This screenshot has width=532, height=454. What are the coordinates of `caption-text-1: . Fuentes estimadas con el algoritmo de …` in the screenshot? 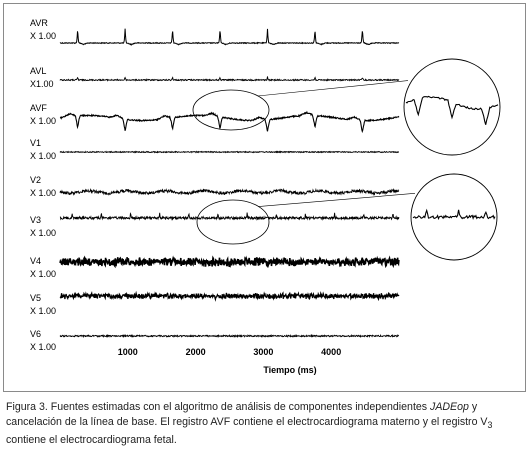 It's located at (237, 407).